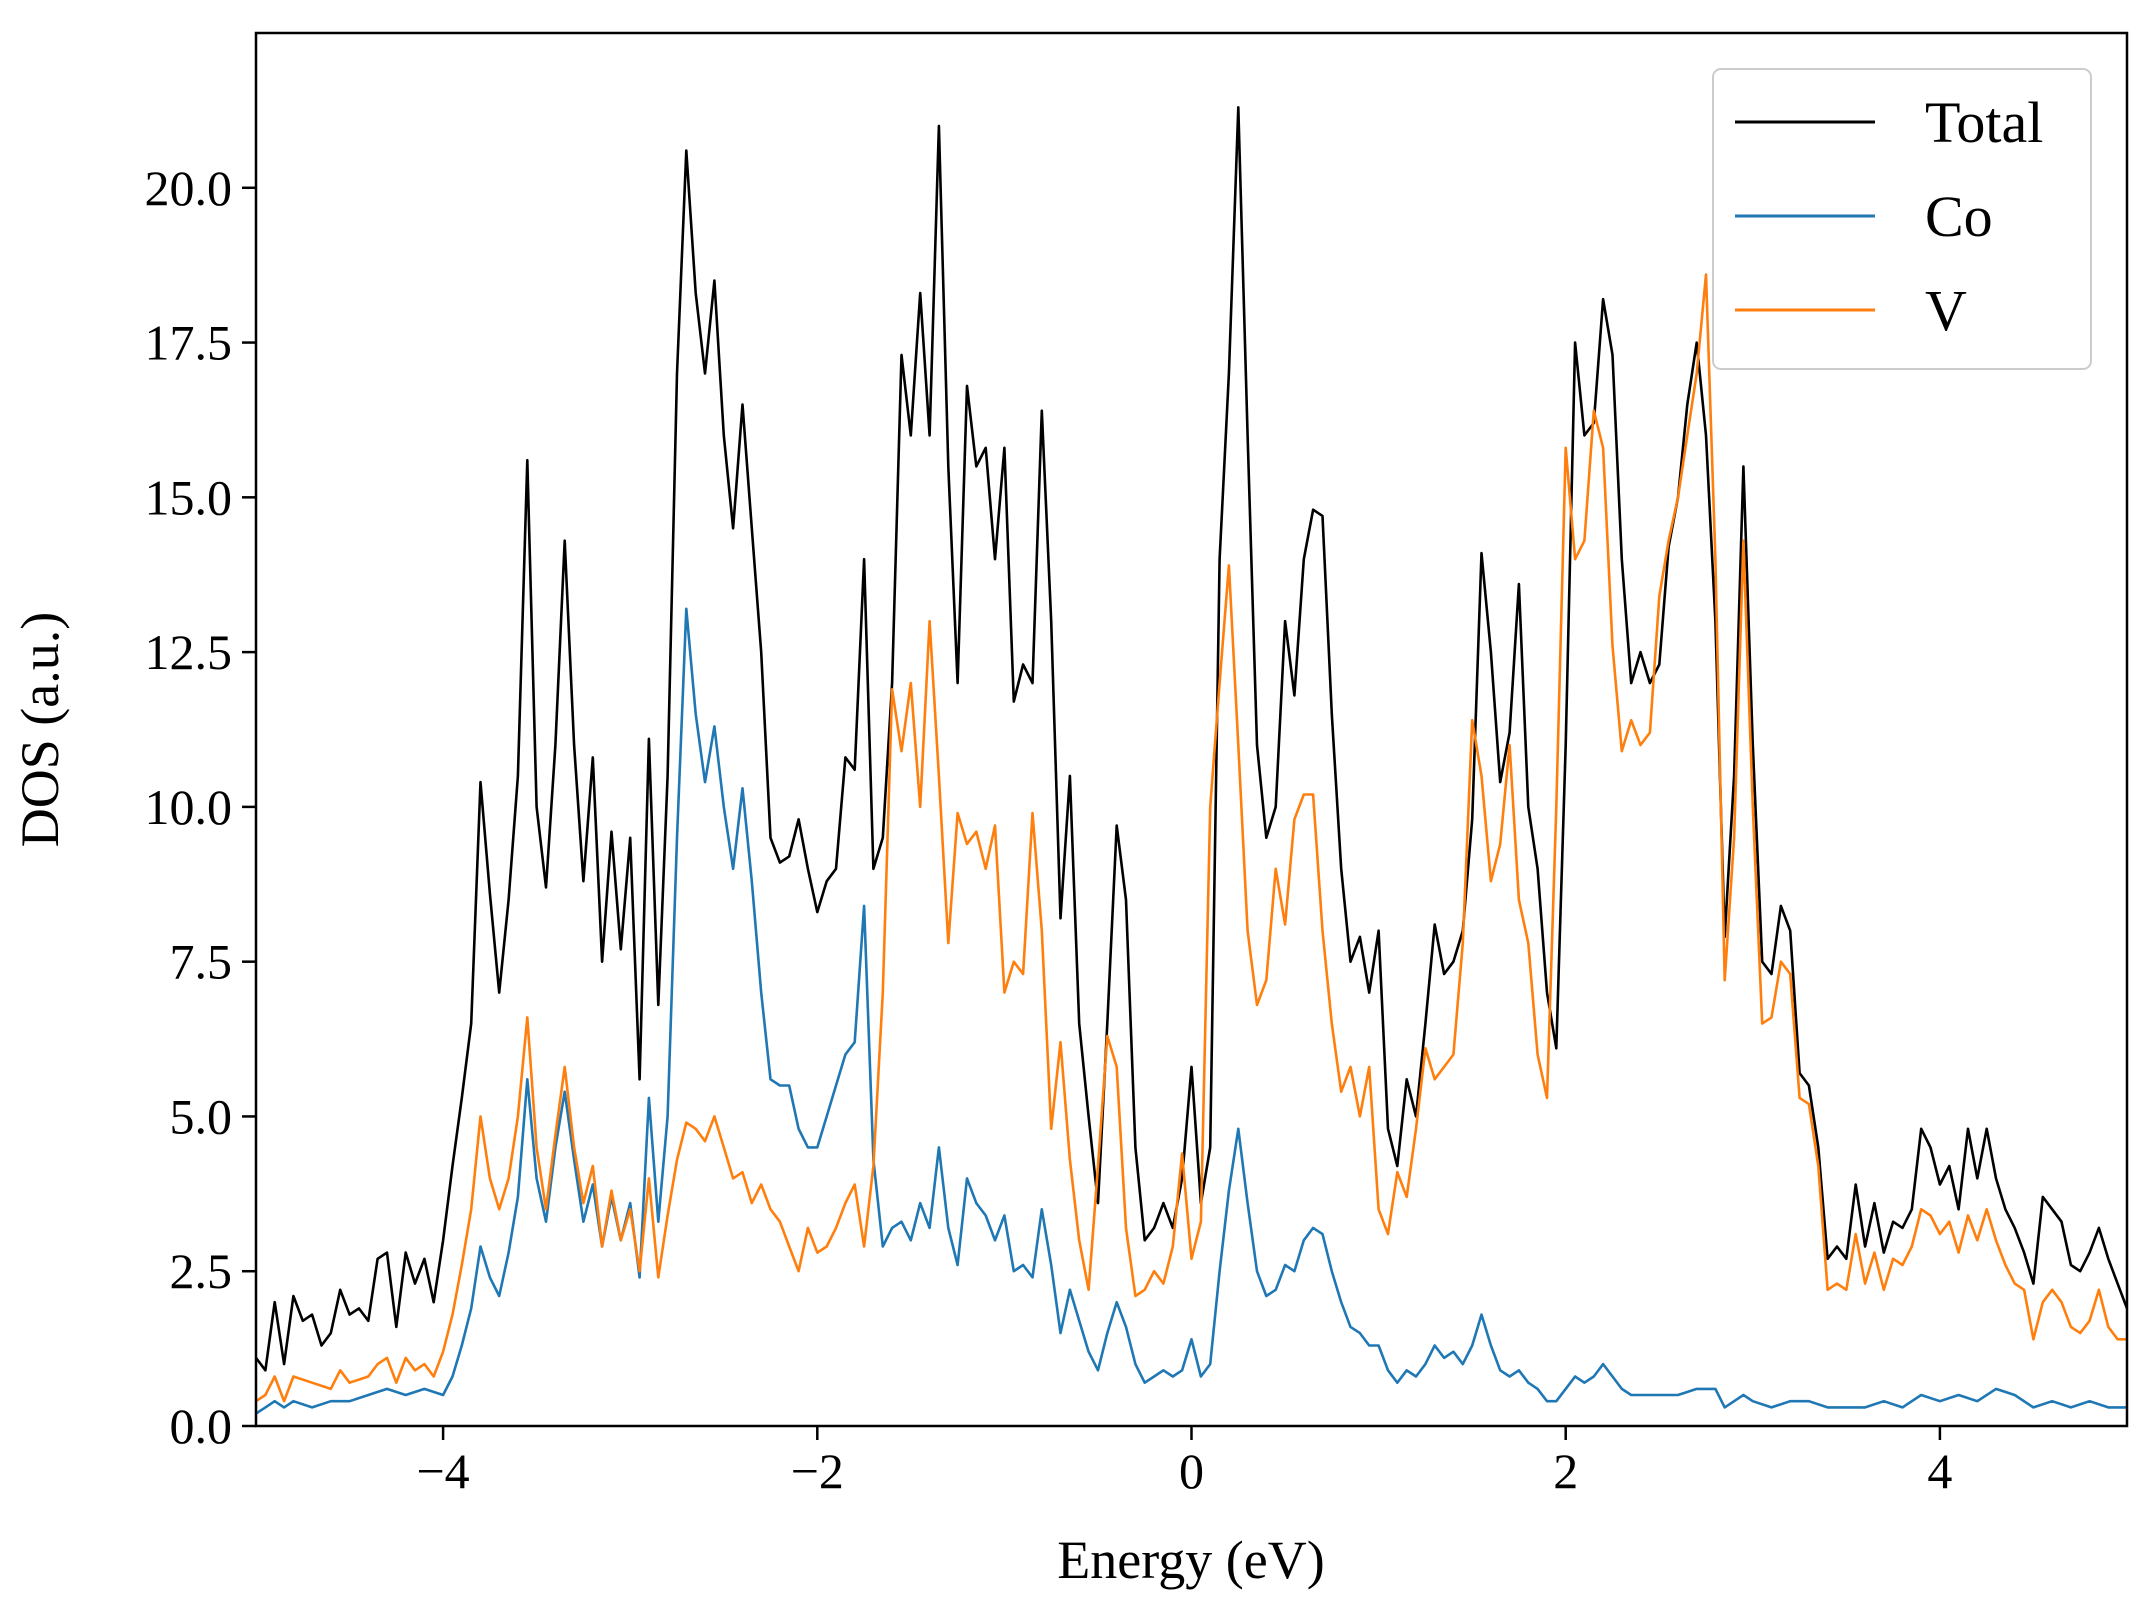  I want to click on x-axis-label: Energy (eV), so click(1190, 1560).